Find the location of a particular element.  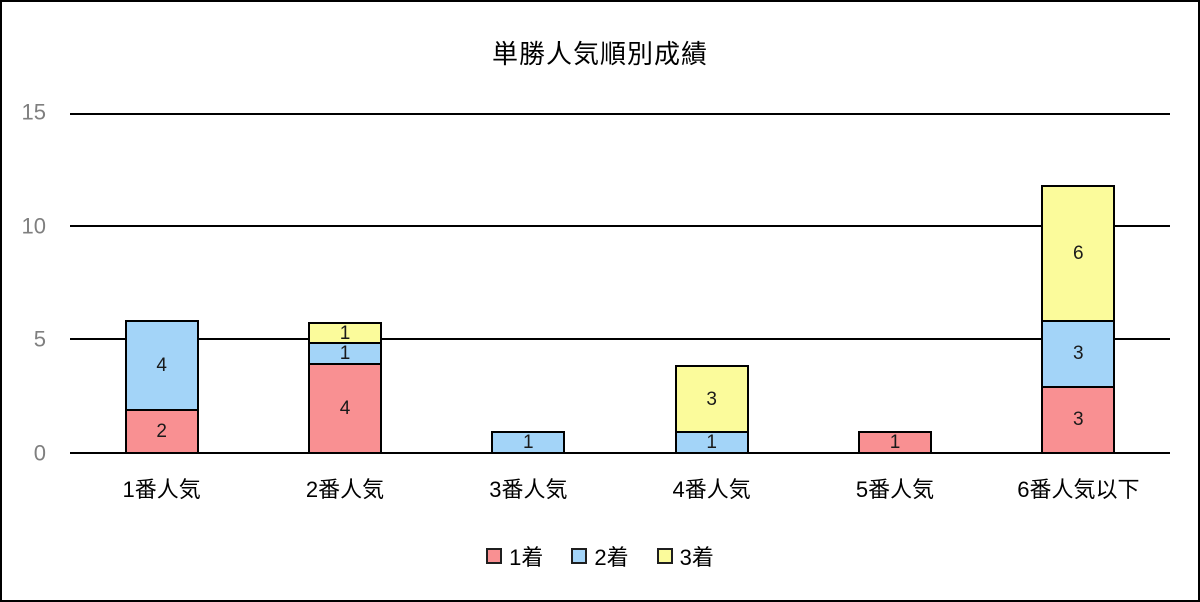

legend-item-1着: 1着 is located at coordinates (514, 556).